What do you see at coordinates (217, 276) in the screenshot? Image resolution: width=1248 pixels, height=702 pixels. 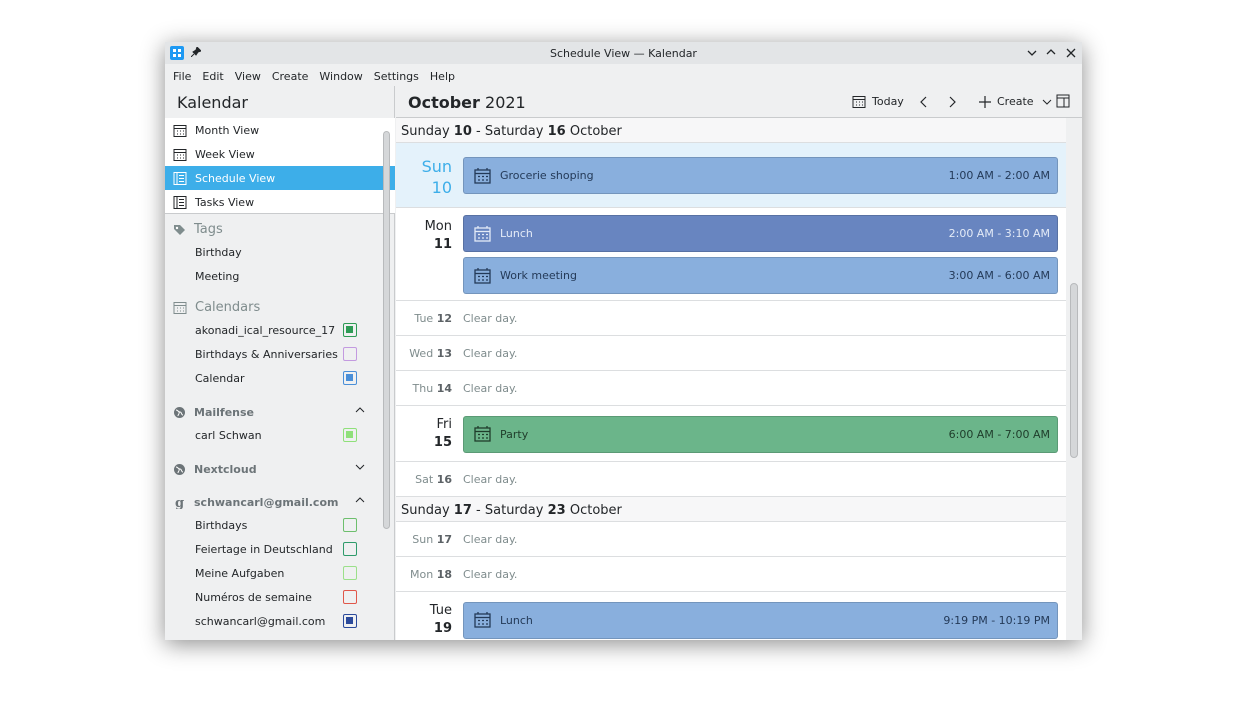 I see `tag-item: Meeting` at bounding box center [217, 276].